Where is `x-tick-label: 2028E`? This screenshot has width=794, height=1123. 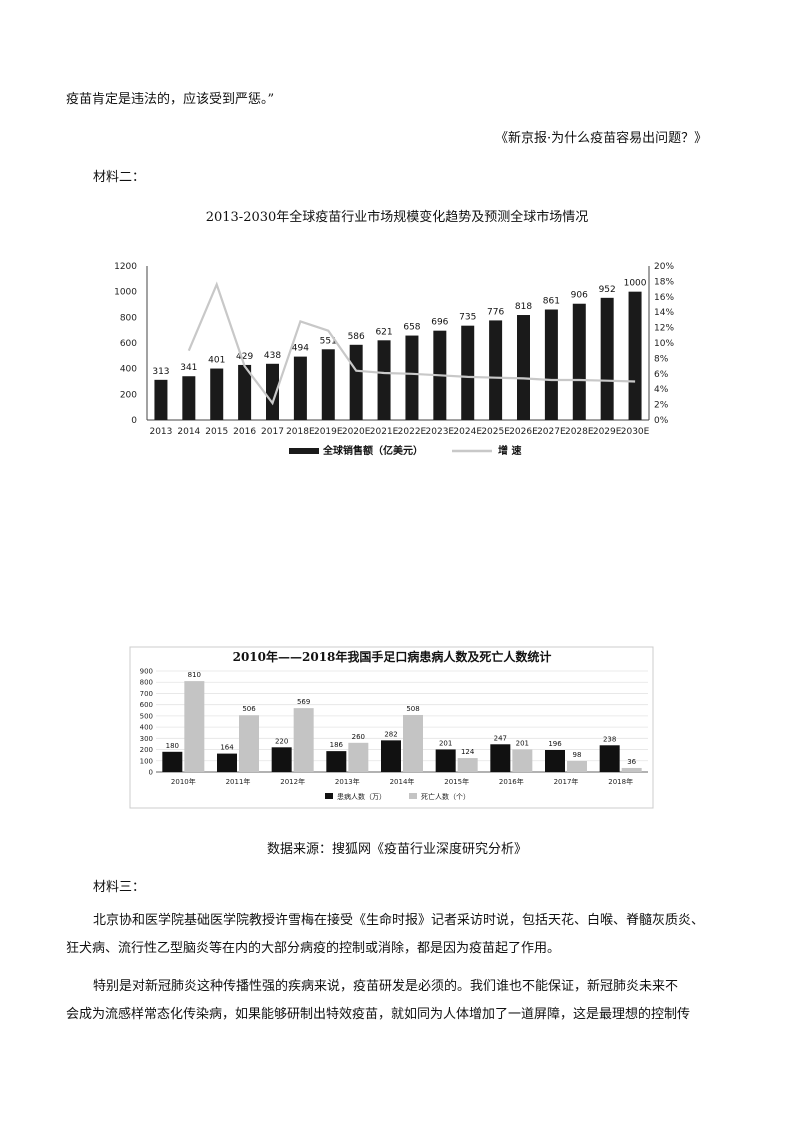 x-tick-label: 2028E is located at coordinates (579, 432).